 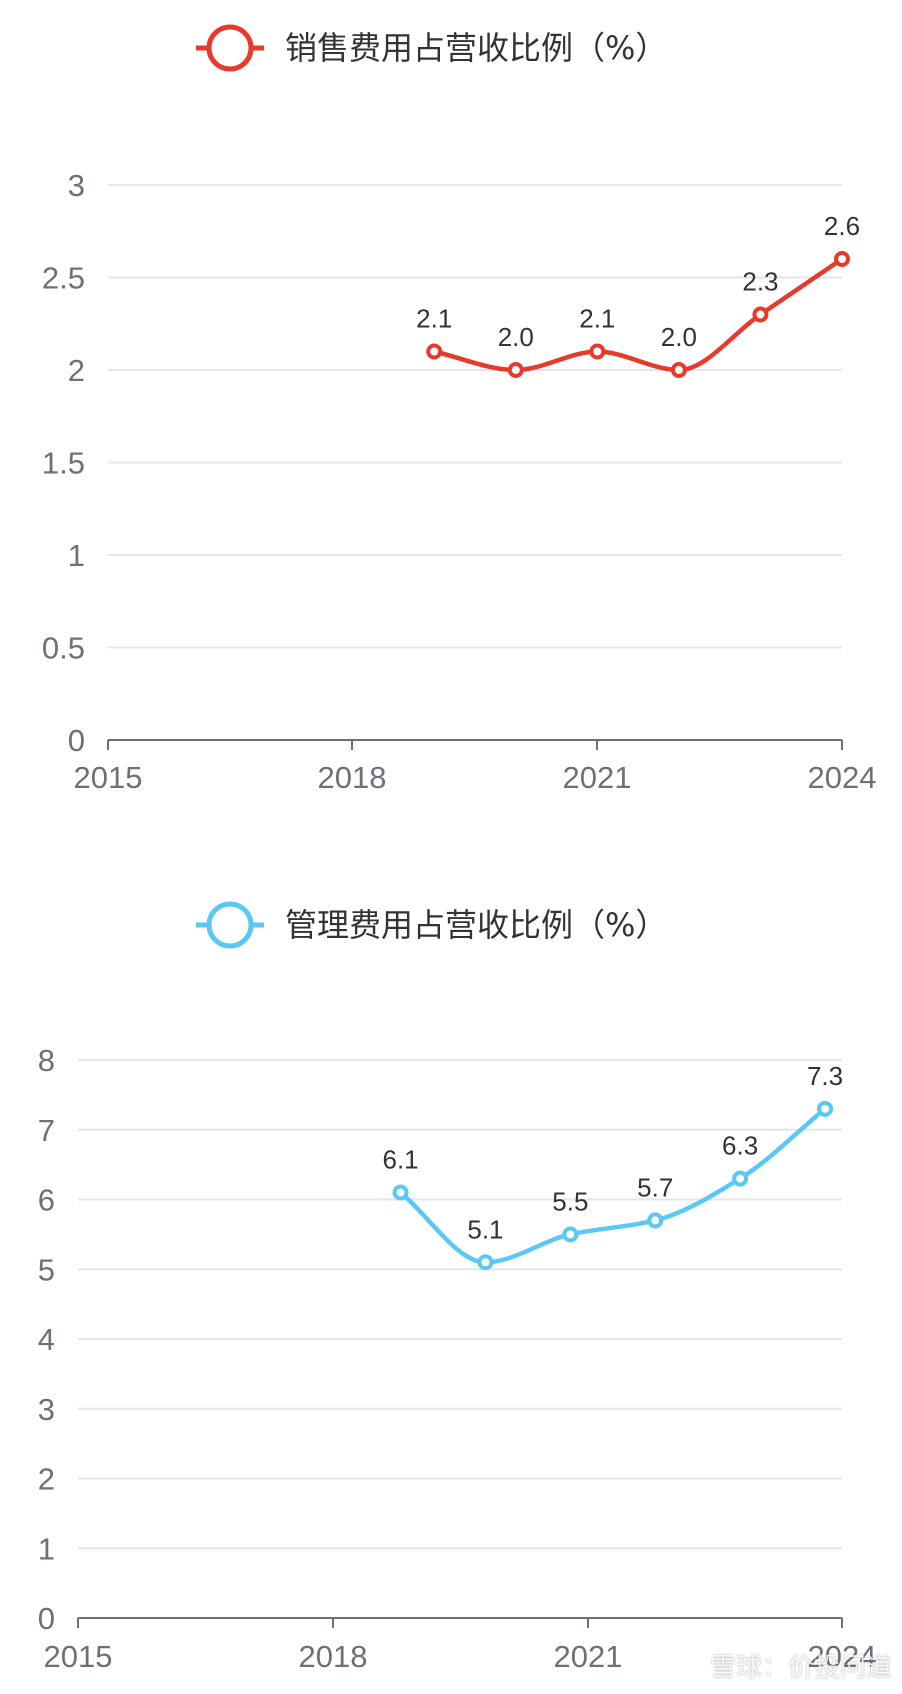 I want to click on data-label: 2.6, so click(x=842, y=226).